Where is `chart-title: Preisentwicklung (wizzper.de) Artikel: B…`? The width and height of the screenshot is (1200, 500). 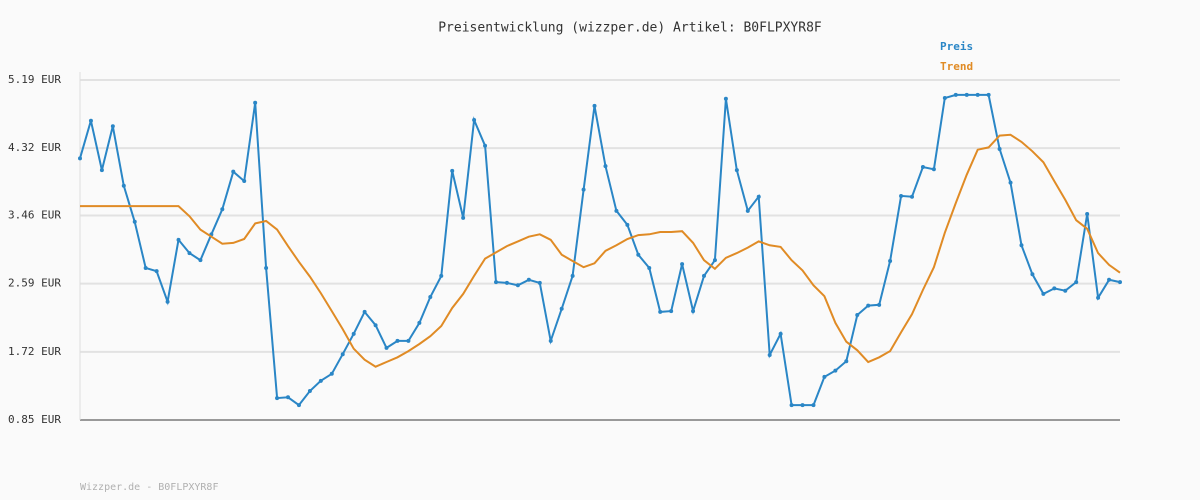 chart-title: Preisentwicklung (wizzper.de) Artikel: B… is located at coordinates (630, 28).